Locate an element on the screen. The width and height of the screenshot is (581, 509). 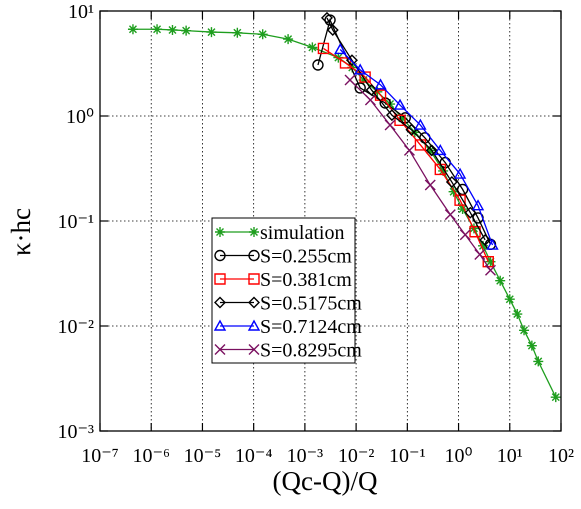
x-tick-label: 10⁻³ is located at coordinates (305, 456).